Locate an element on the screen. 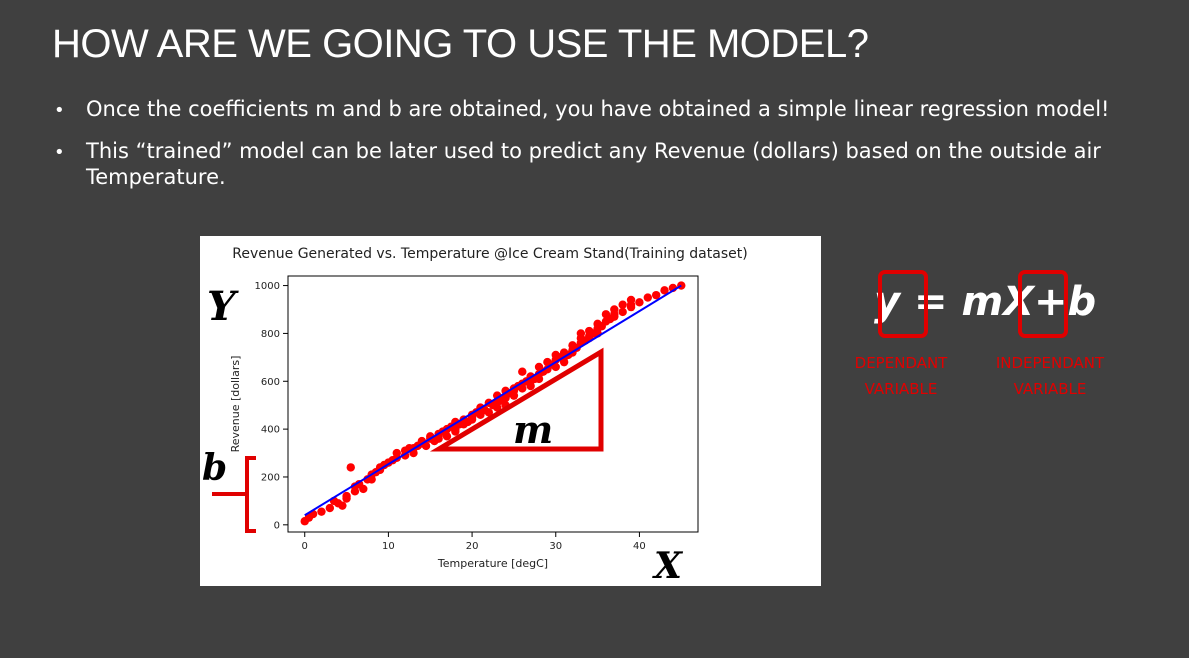 The height and width of the screenshot is (658, 1189). plot-frame is located at coordinates (493, 404).